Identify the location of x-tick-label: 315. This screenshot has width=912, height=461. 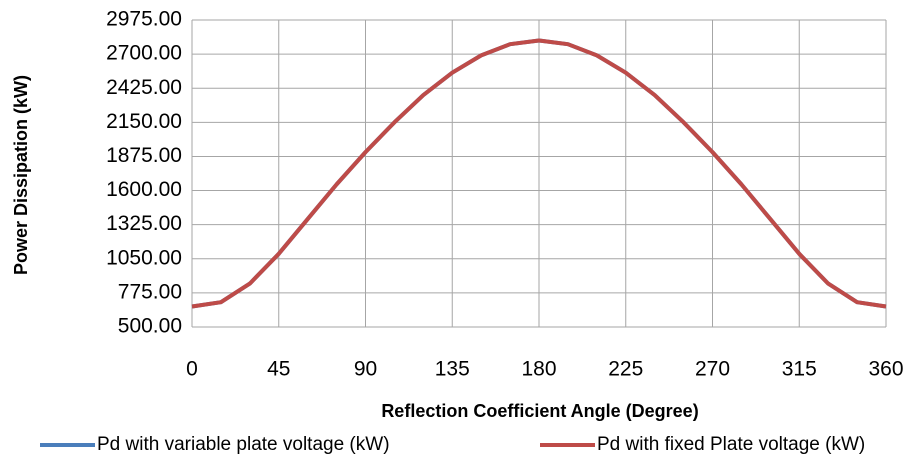
(799, 369).